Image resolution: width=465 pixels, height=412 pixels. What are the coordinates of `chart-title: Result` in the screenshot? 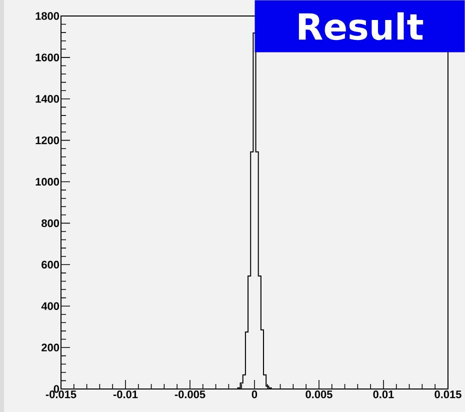 It's located at (361, 26).